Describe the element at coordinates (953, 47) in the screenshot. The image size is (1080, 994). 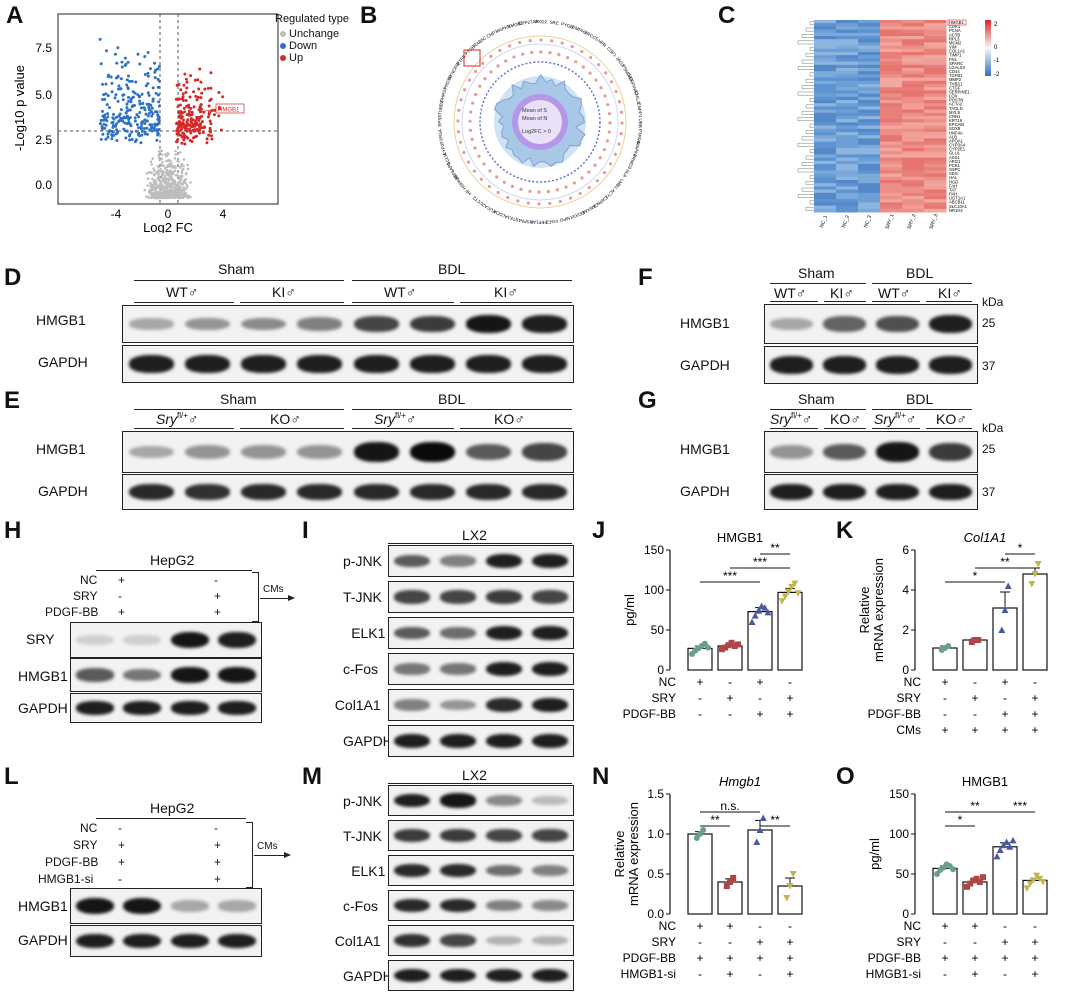
I see `heat-gene-label: VIM` at that location.